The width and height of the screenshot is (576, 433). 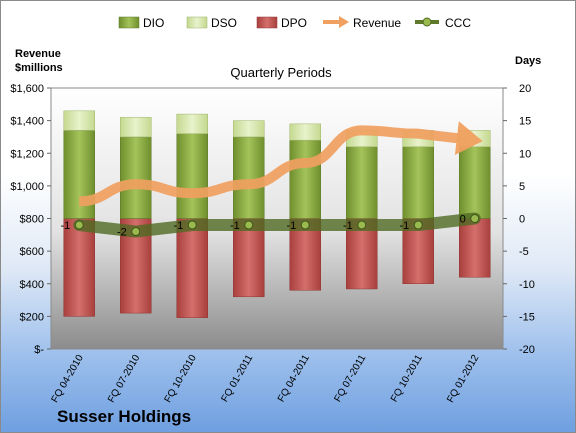 What do you see at coordinates (238, 378) in the screenshot?
I see `category-label: FQ 01-2011` at bounding box center [238, 378].